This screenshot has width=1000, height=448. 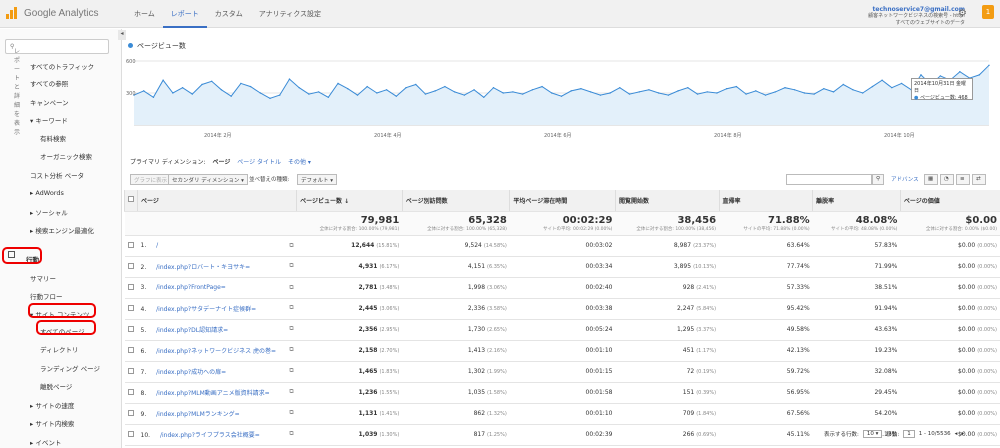 What do you see at coordinates (56, 387) in the screenshot?
I see `sidebar-item: 離脱ページ` at bounding box center [56, 387].